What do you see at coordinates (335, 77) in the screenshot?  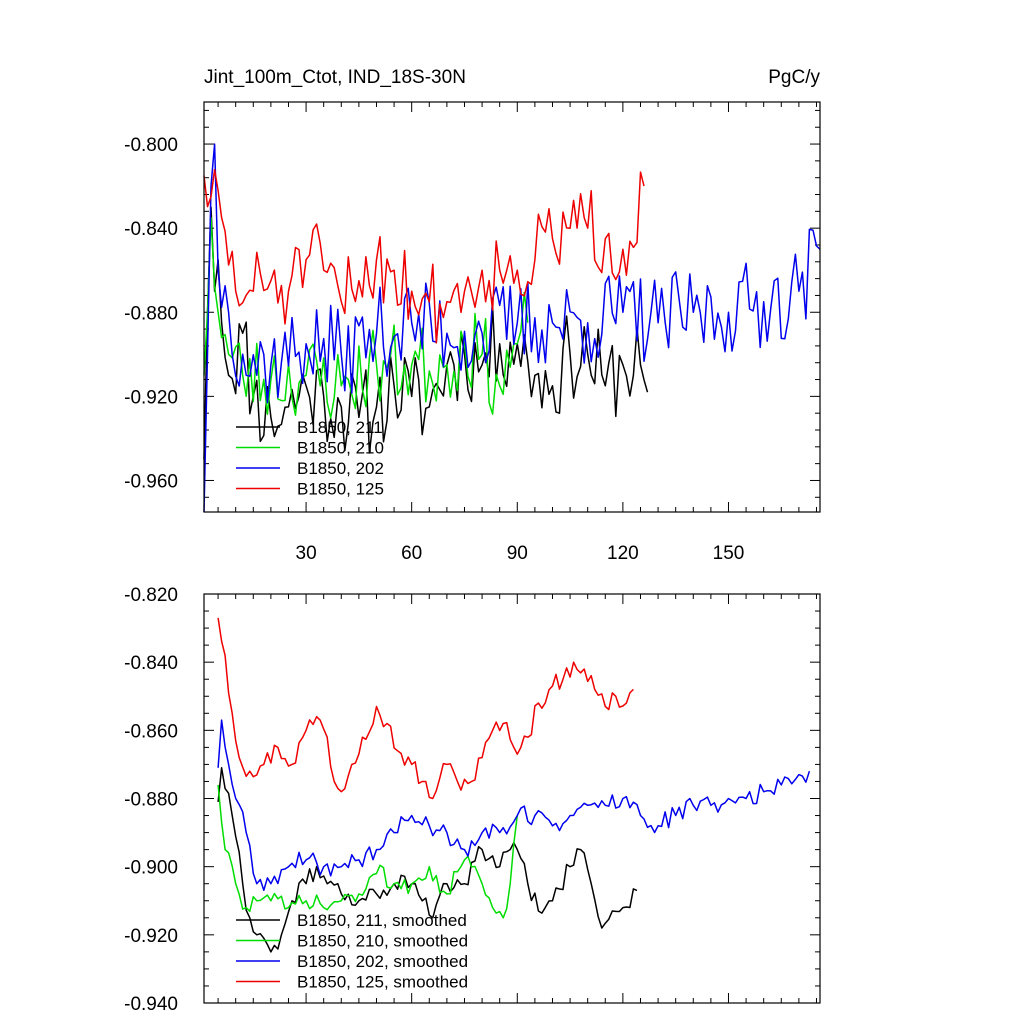 I see `panel-title-left: Jint_100m_Ctot, IND_18S-30N` at bounding box center [335, 77].